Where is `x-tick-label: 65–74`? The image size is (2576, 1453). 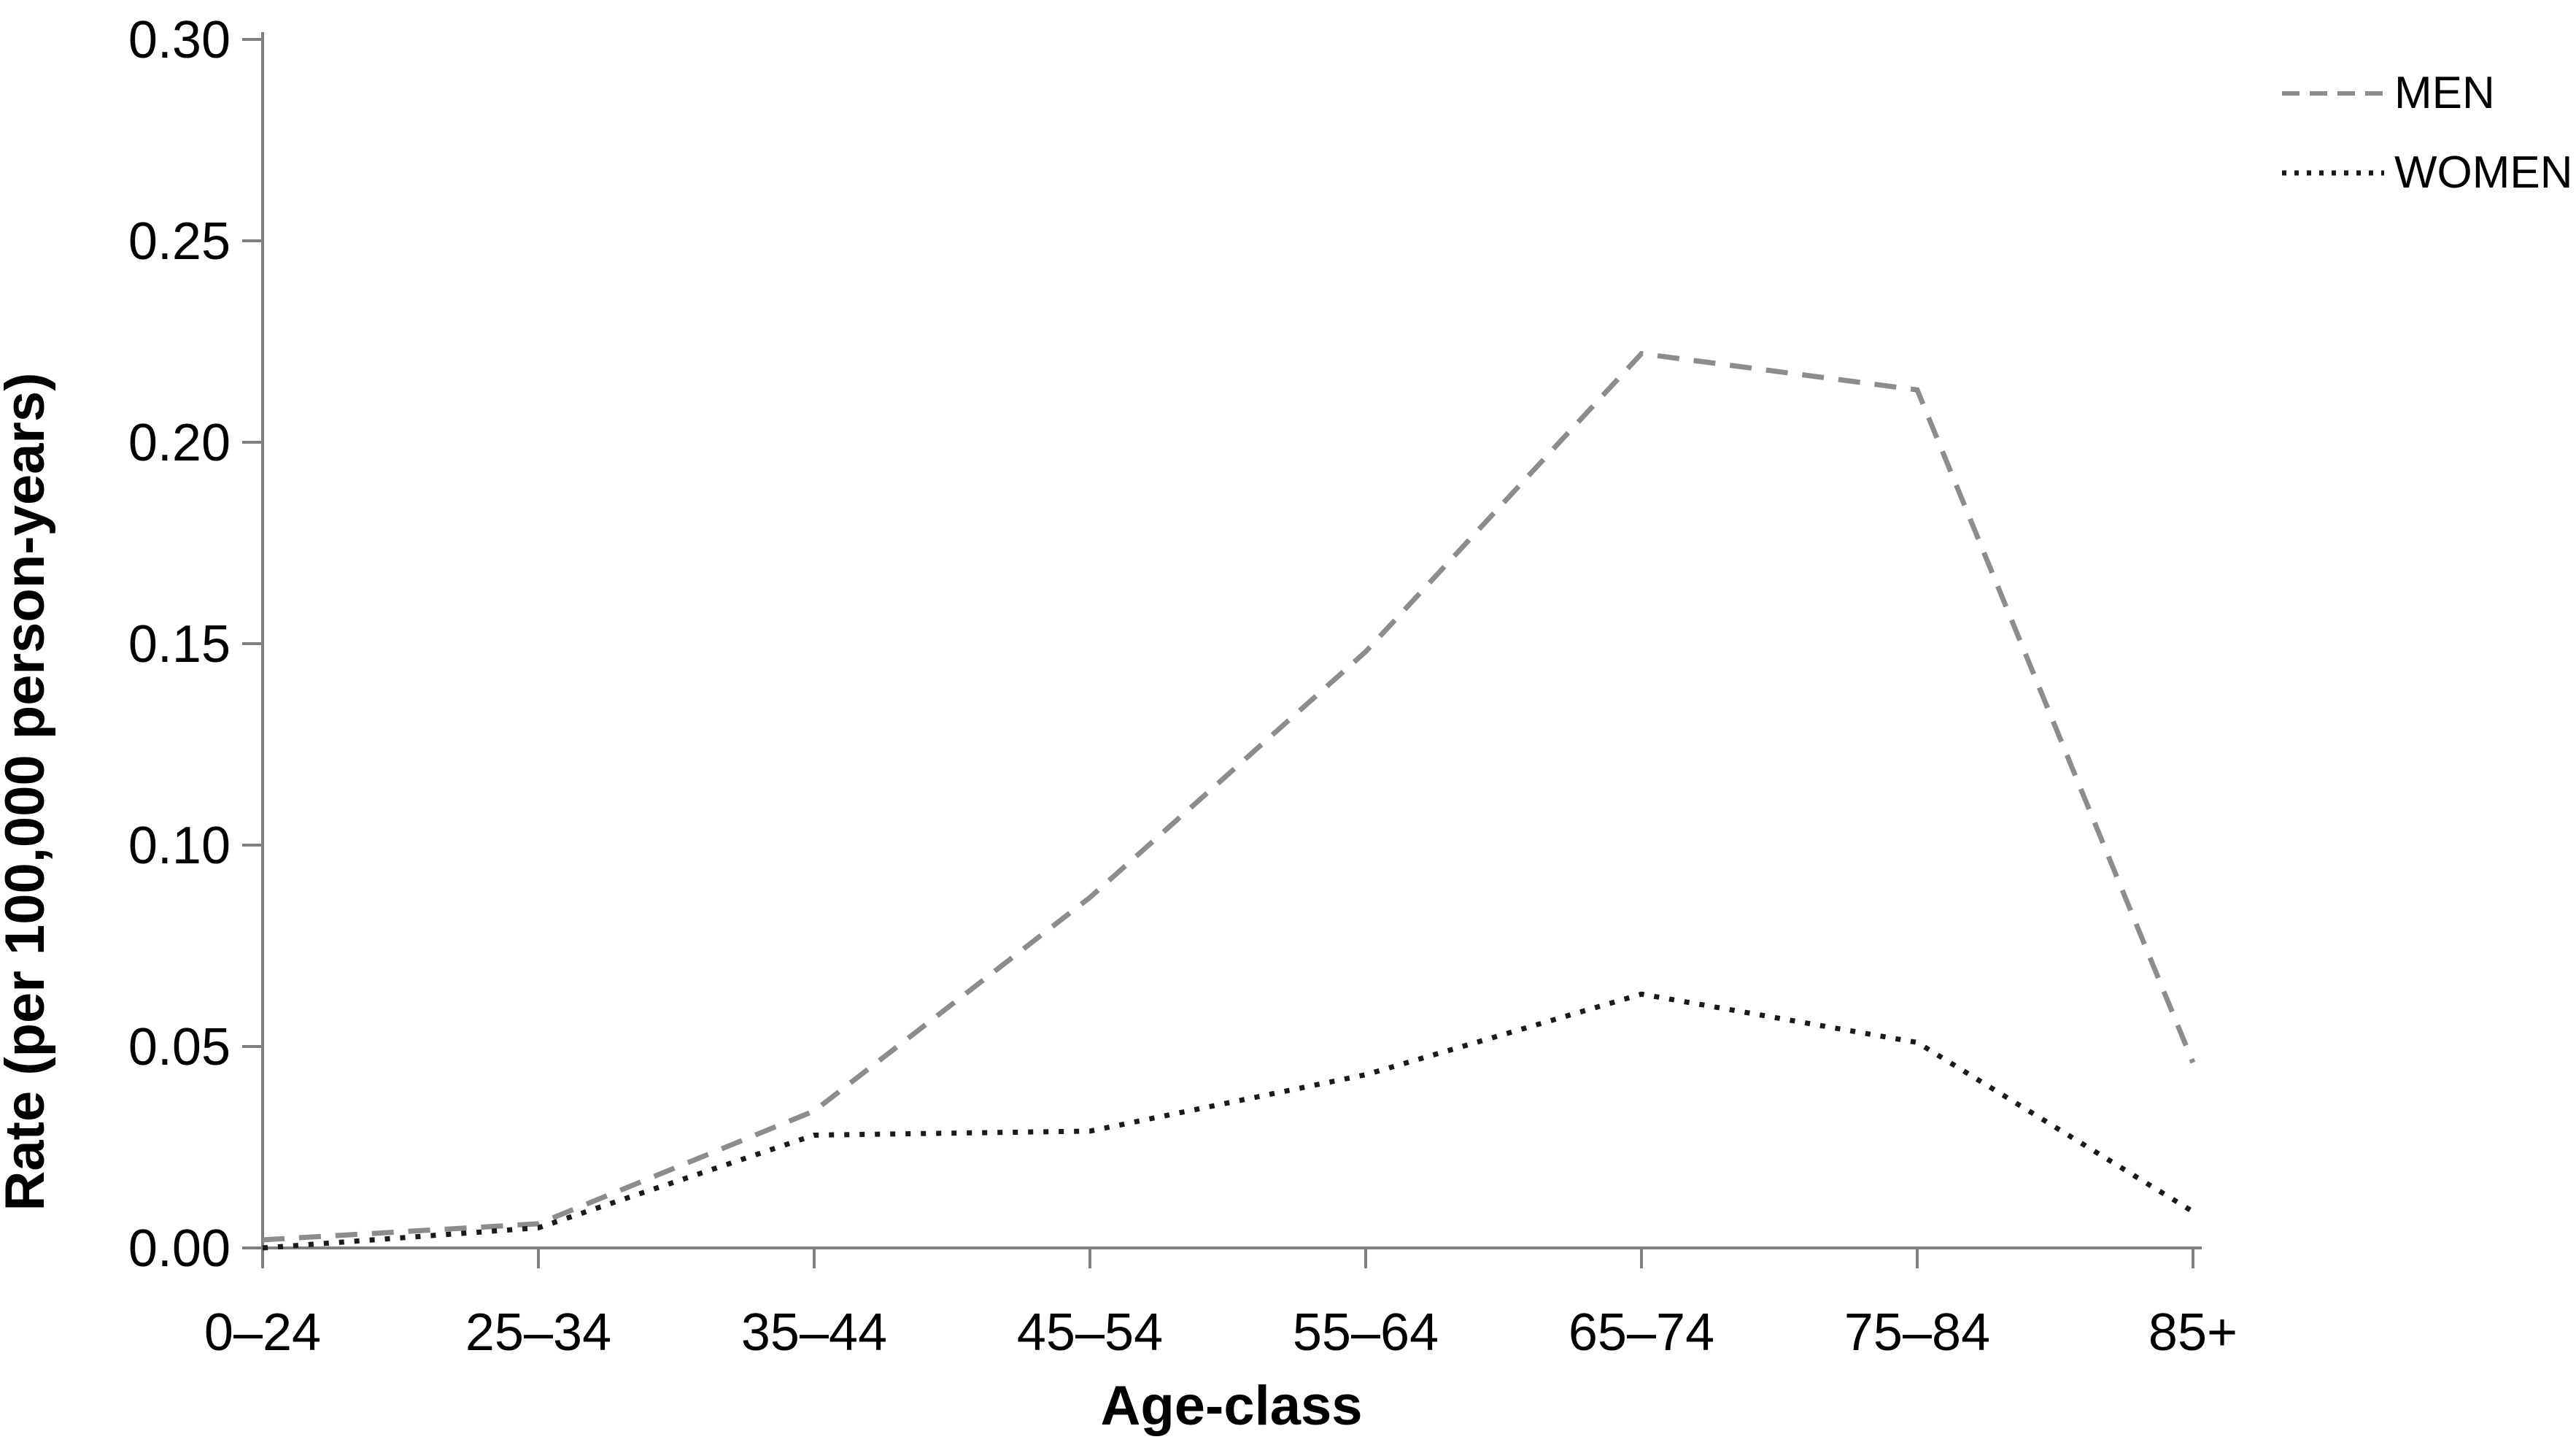 x-tick-label: 65–74 is located at coordinates (1641, 1333).